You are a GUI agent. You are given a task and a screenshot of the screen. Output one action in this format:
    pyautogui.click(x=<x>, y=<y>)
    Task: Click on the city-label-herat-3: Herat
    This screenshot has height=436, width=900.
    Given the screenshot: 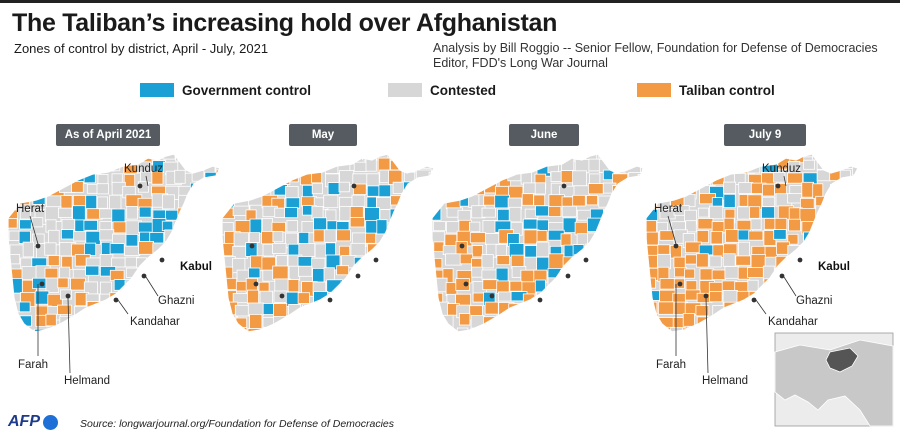 What is the action you would take?
    pyautogui.click(x=668, y=209)
    